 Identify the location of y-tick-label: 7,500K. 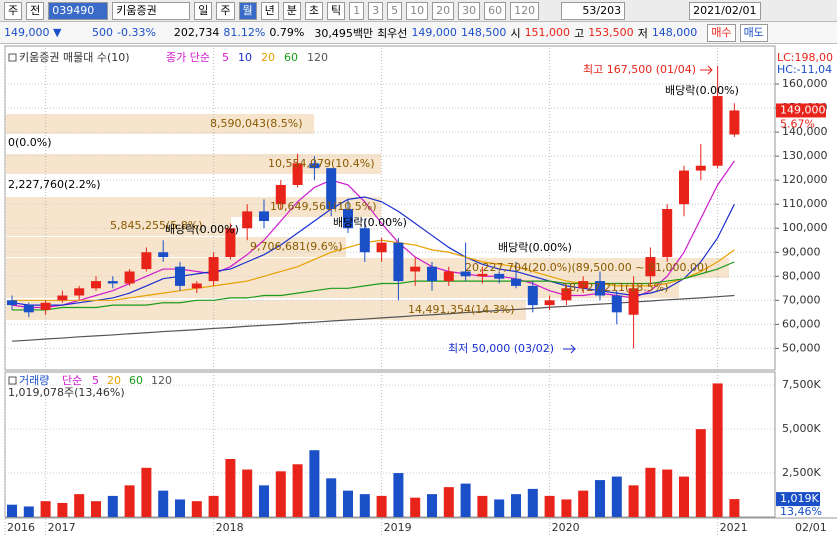
(801, 384).